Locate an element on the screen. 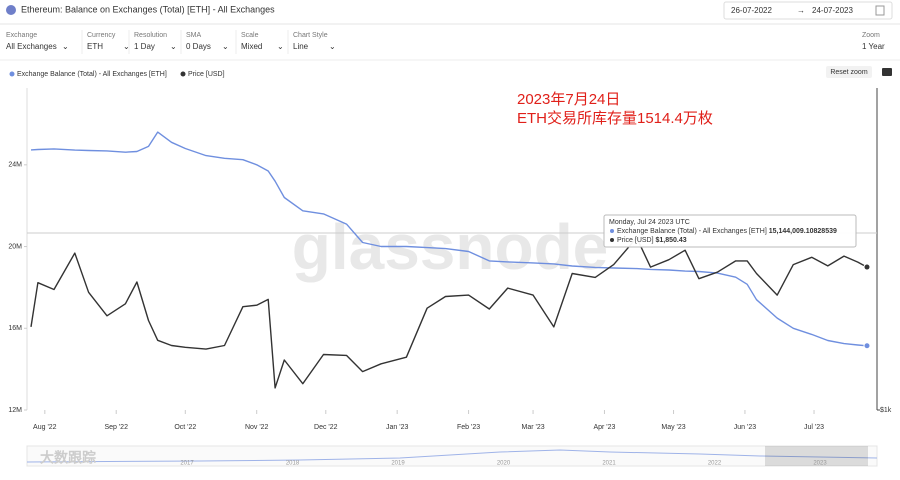 The width and height of the screenshot is (900, 480). navigator-year: 2017 is located at coordinates (187, 464).